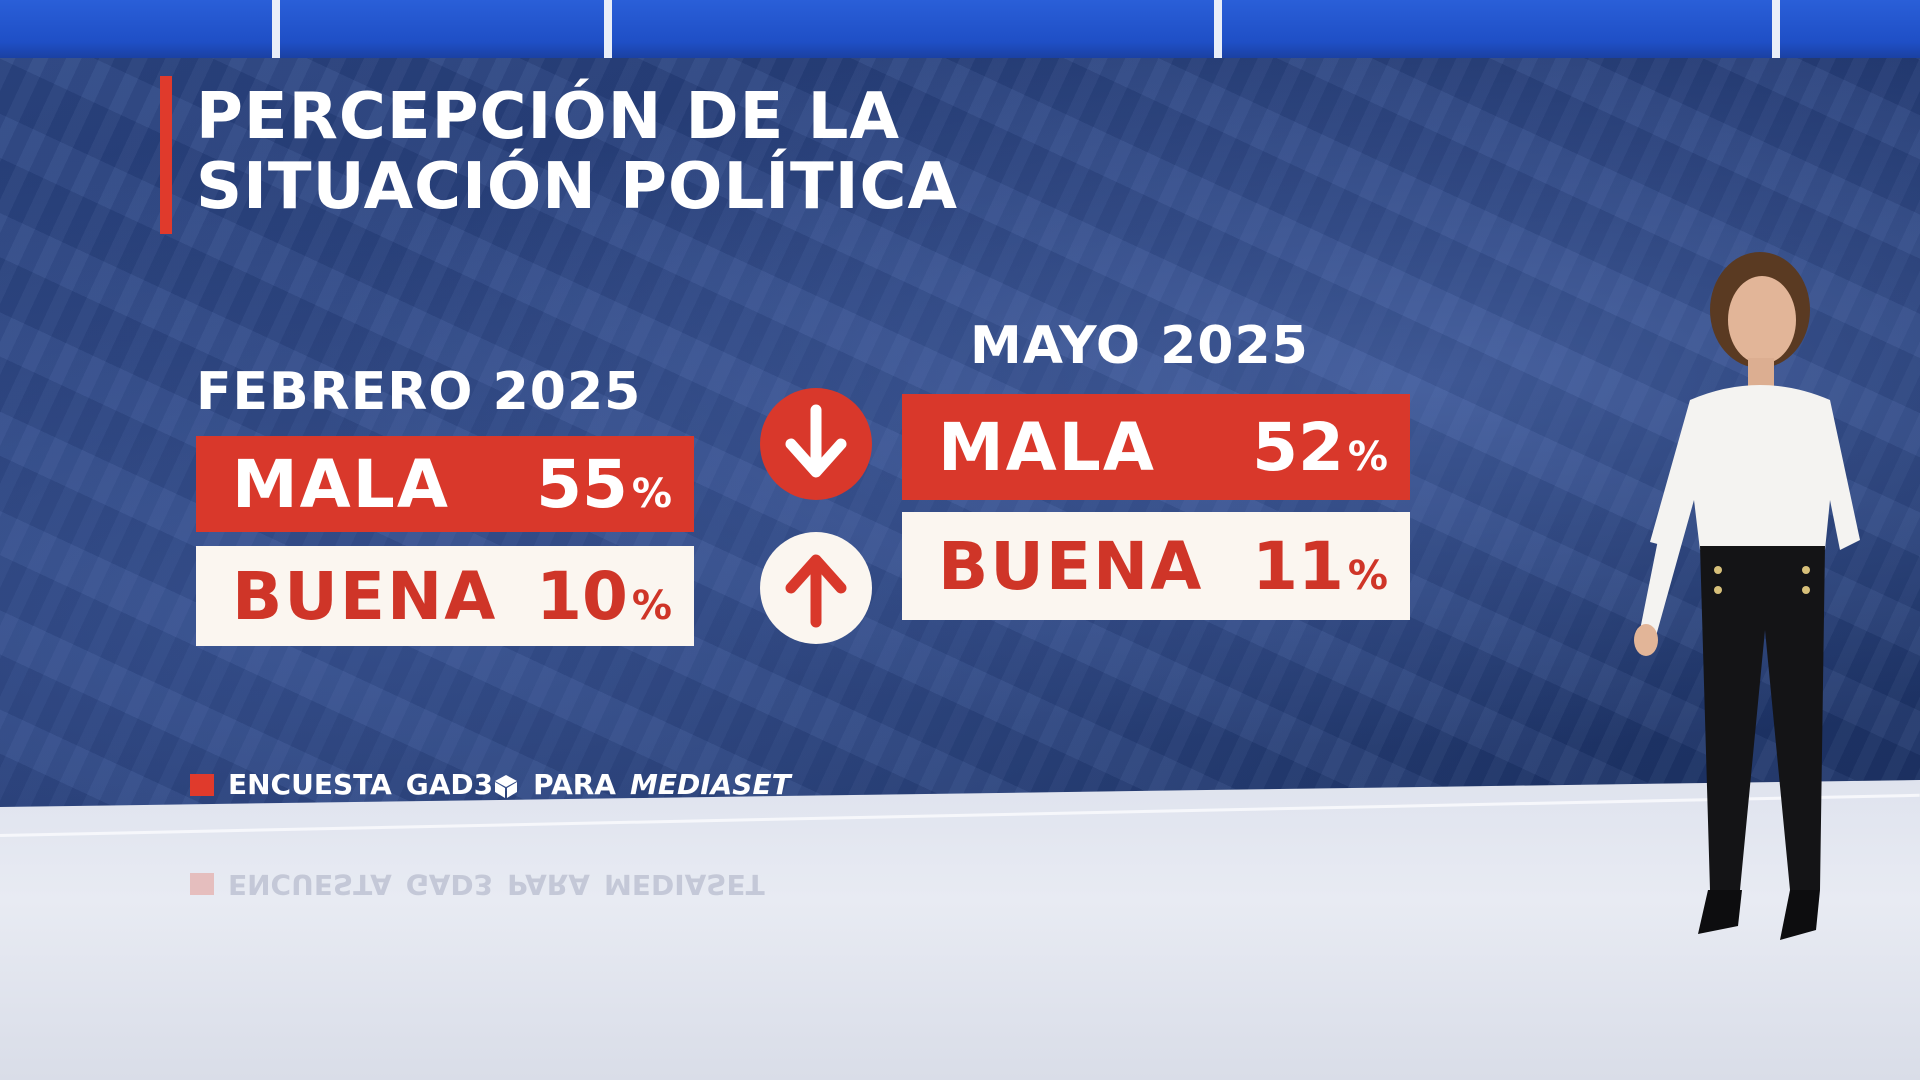 This screenshot has width=1920, height=1080. Describe the element at coordinates (1747, 596) in the screenshot. I see `presenter-figure` at that location.